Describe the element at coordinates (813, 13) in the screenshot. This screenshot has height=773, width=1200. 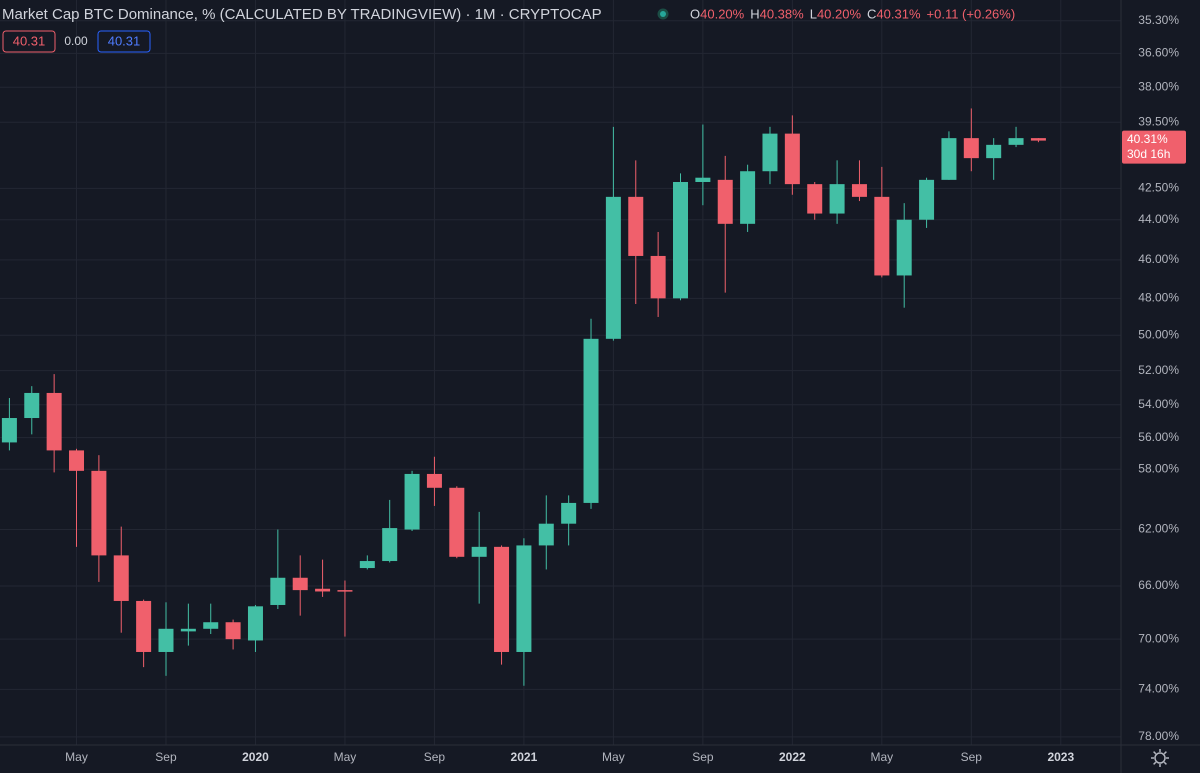
I see `legend-key: L` at that location.